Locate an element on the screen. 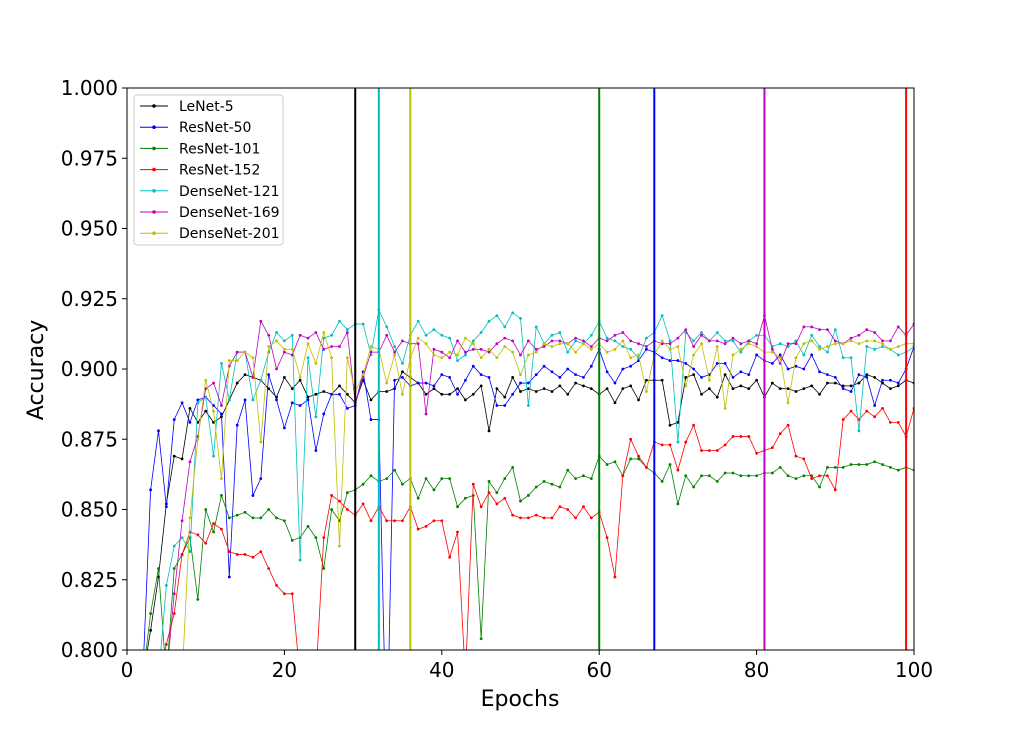 The height and width of the screenshot is (730, 1015). legend-item: ResNet-50 is located at coordinates (195, 128).